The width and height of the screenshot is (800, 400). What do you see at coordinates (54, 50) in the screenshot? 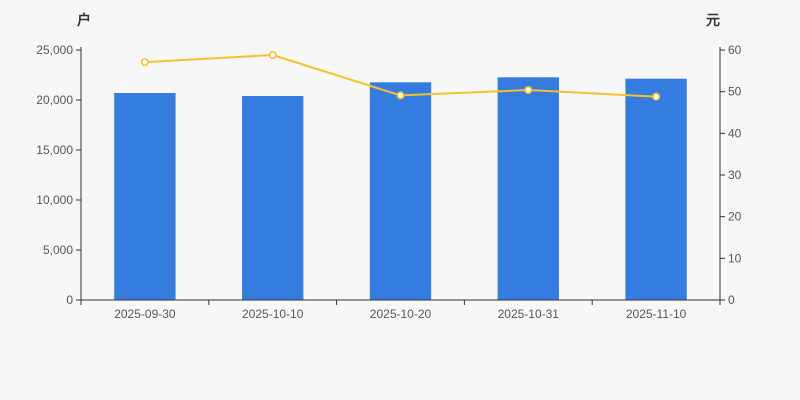
I see `left-axis-tick-label: 25,000` at bounding box center [54, 50].